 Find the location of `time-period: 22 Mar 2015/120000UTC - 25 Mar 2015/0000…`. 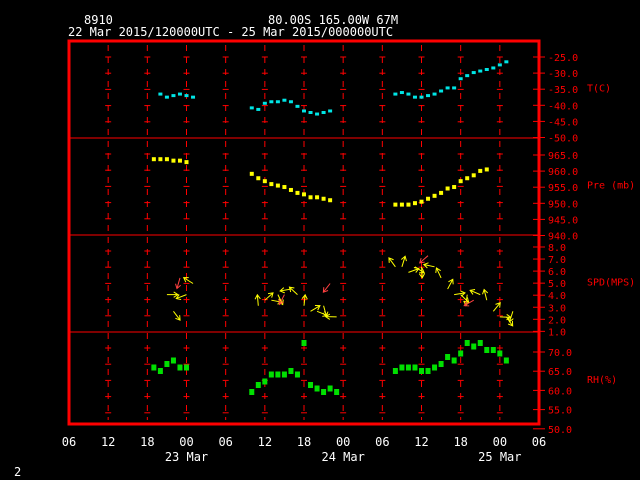

time-period: 22 Mar 2015/120000UTC - 25 Mar 2015/0000… is located at coordinates (230, 32).